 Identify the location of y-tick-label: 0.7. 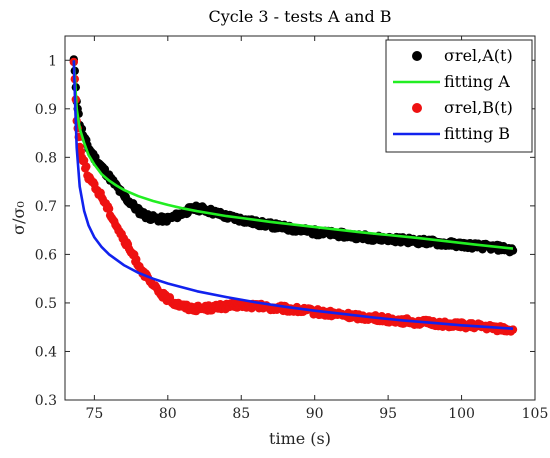
(46, 207).